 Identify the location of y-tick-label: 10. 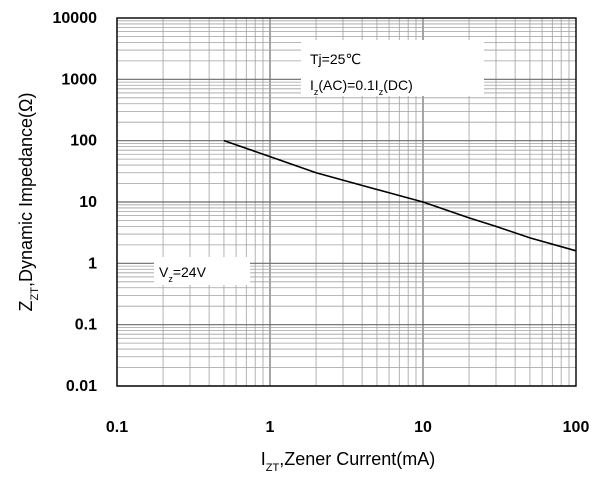
(88, 202).